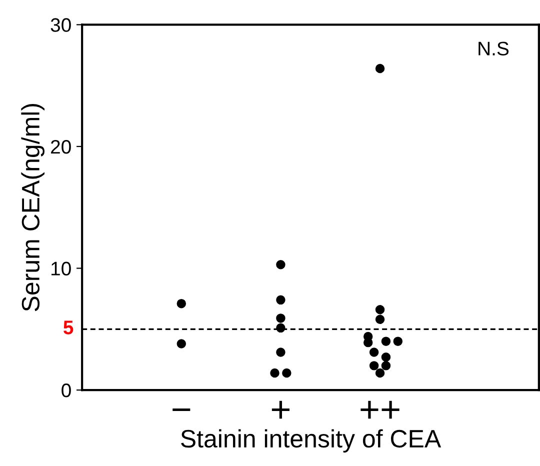 The height and width of the screenshot is (466, 540). I want to click on y-tick-label: 20, so click(61, 147).